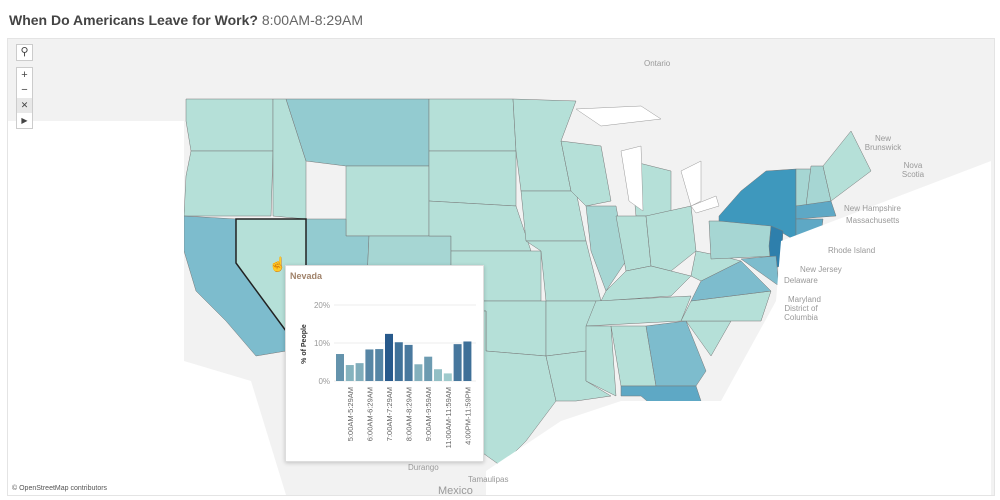 This screenshot has width=1000, height=500. What do you see at coordinates (816, 210) in the screenshot?
I see `state-massachusetts` at bounding box center [816, 210].